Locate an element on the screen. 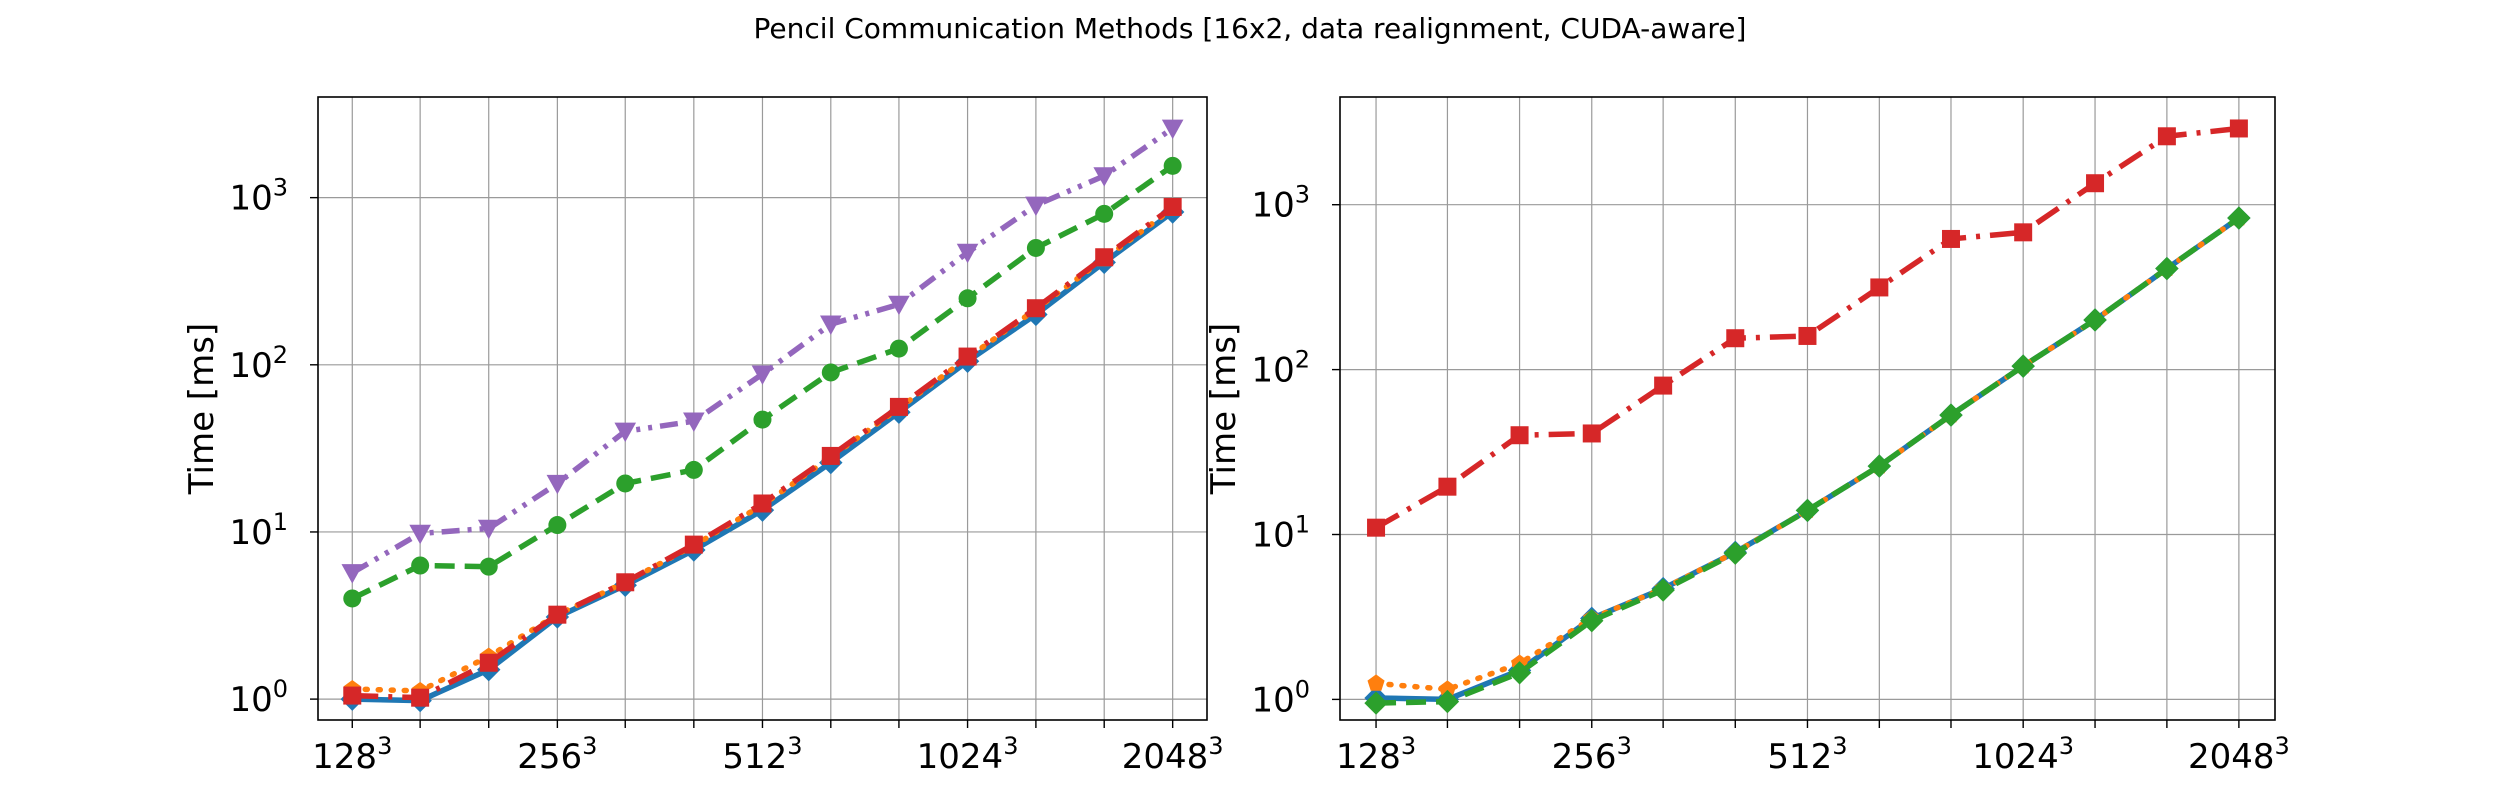  y-tick-label: 10³ is located at coordinates (258, 196).